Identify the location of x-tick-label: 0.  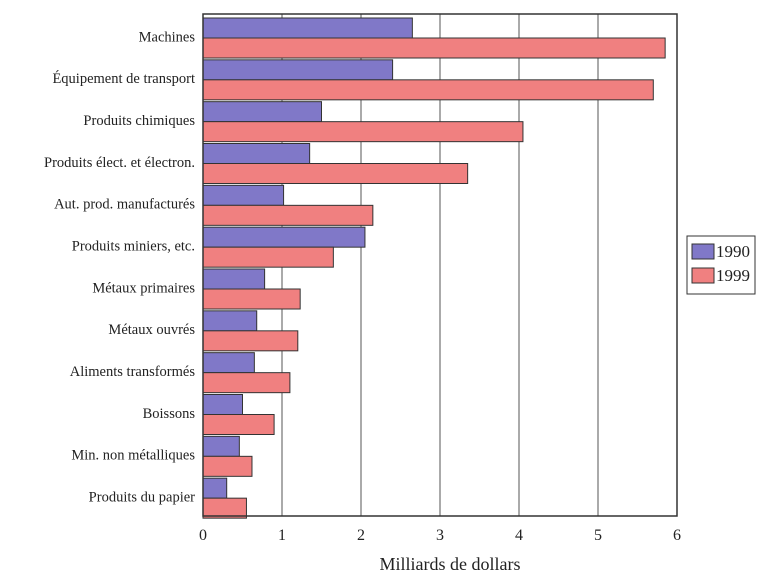
(203, 535).